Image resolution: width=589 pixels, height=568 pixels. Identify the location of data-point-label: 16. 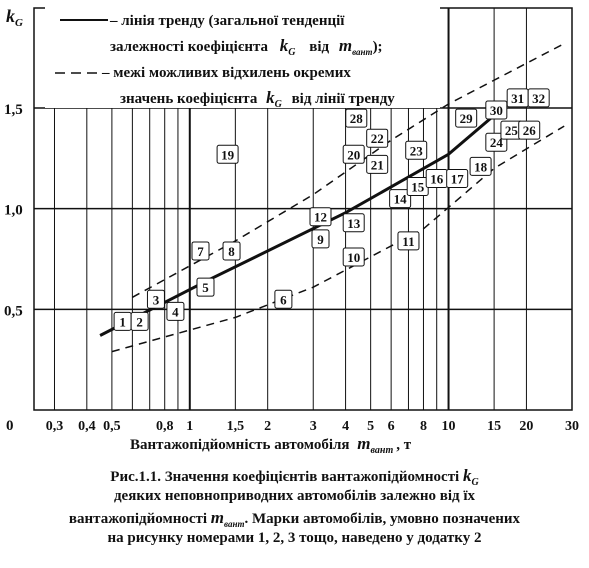
(437, 178).